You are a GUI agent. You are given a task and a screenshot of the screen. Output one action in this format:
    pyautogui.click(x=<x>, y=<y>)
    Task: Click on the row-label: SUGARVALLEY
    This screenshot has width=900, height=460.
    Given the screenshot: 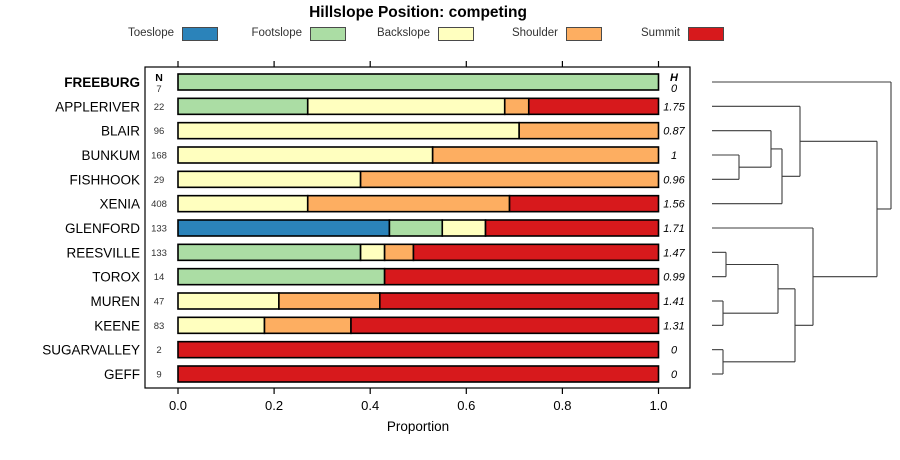 What is the action you would take?
    pyautogui.click(x=91, y=350)
    